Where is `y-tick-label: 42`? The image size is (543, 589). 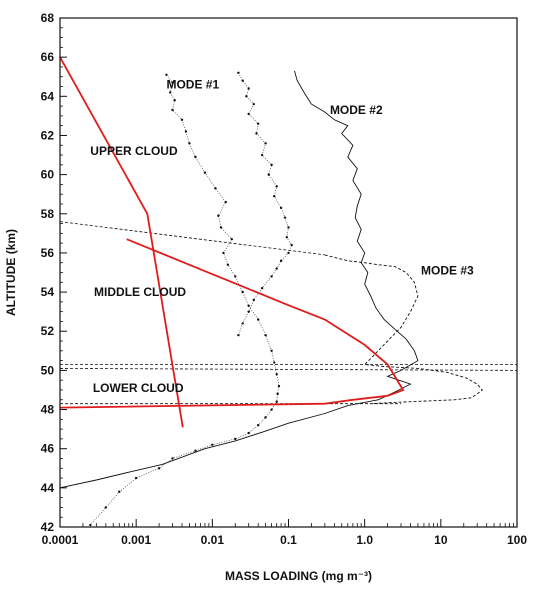 y-tick-label: 42 is located at coordinates (48, 527).